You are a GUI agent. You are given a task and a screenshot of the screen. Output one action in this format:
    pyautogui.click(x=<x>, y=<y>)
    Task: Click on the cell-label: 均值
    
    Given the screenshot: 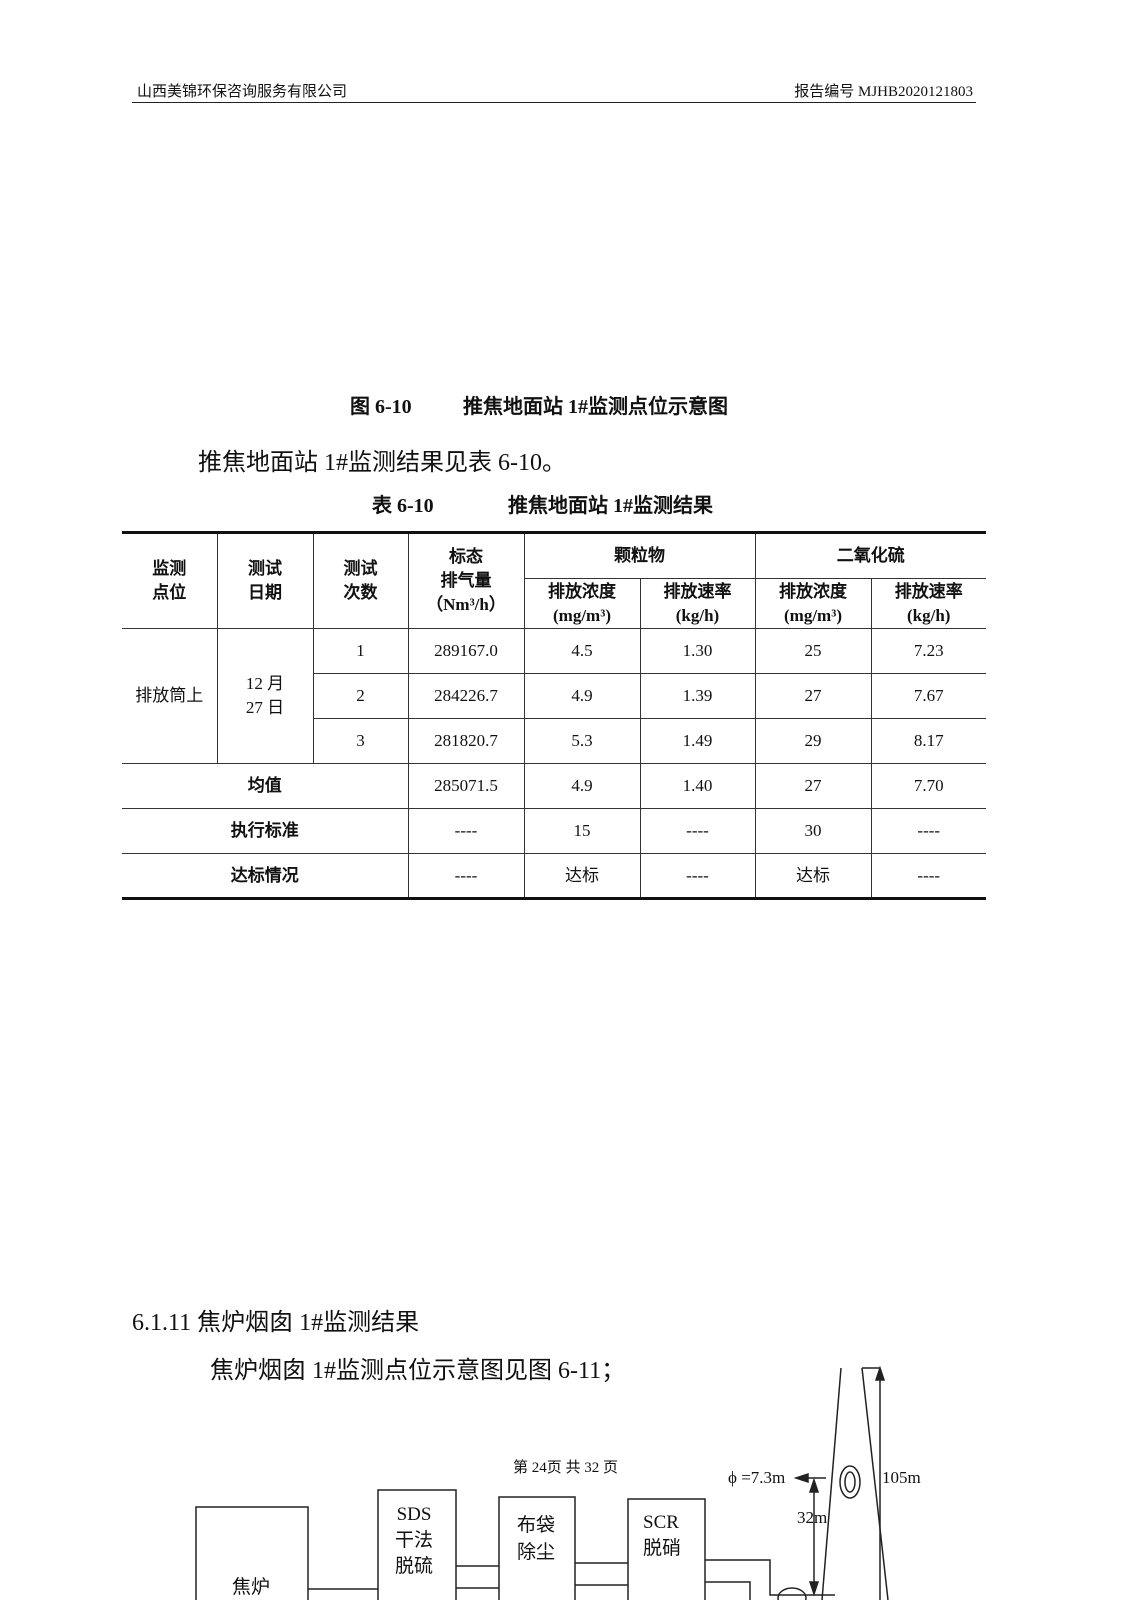 What is the action you would take?
    pyautogui.click(x=265, y=786)
    